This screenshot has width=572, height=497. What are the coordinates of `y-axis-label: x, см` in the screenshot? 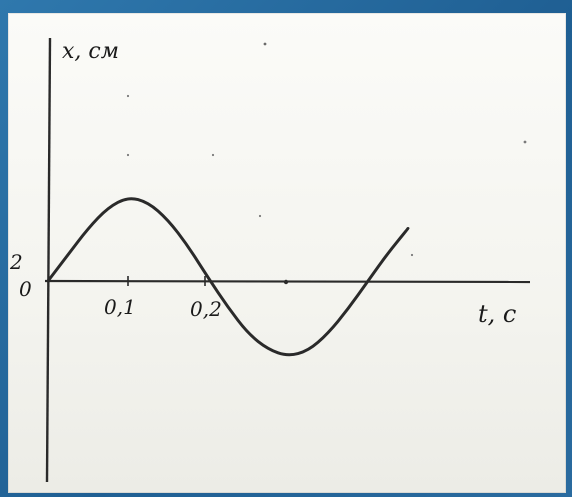 It's located at (90, 51).